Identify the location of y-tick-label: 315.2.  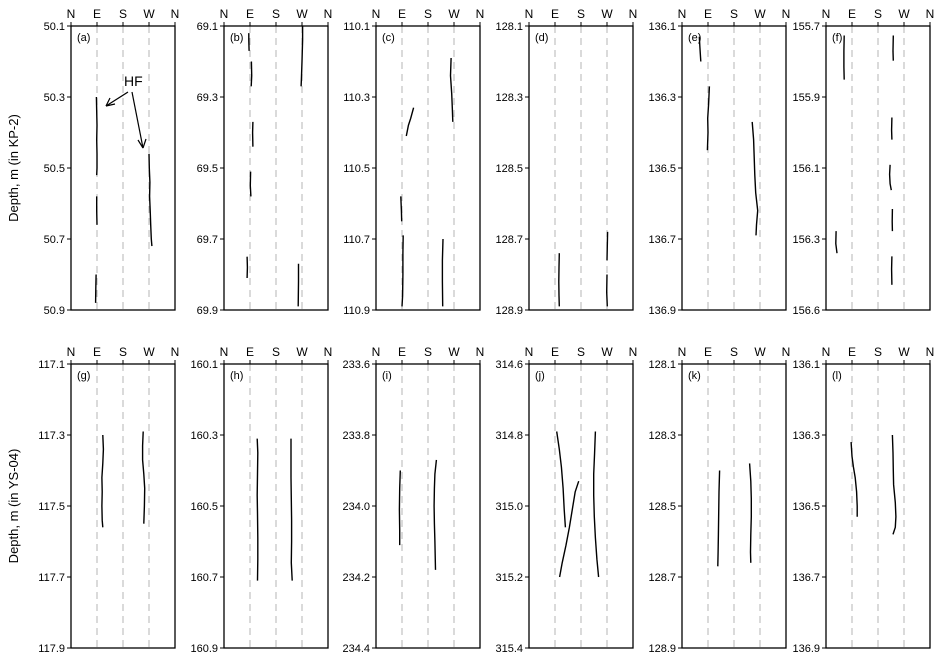
(509, 578).